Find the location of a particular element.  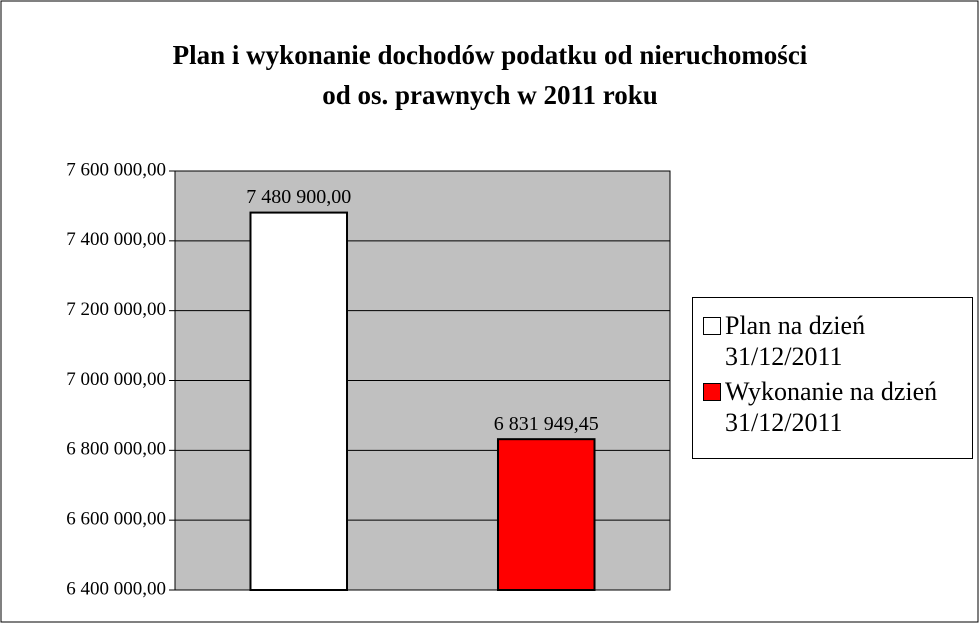

y-tick-label: 7 600 000,00 is located at coordinates (116, 169).